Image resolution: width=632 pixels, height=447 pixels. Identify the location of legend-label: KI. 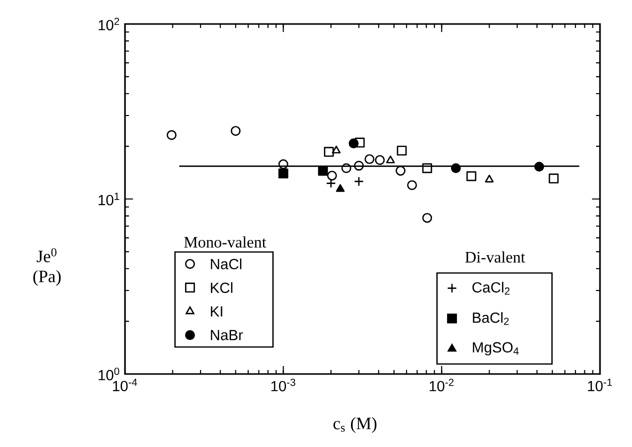
(216, 311).